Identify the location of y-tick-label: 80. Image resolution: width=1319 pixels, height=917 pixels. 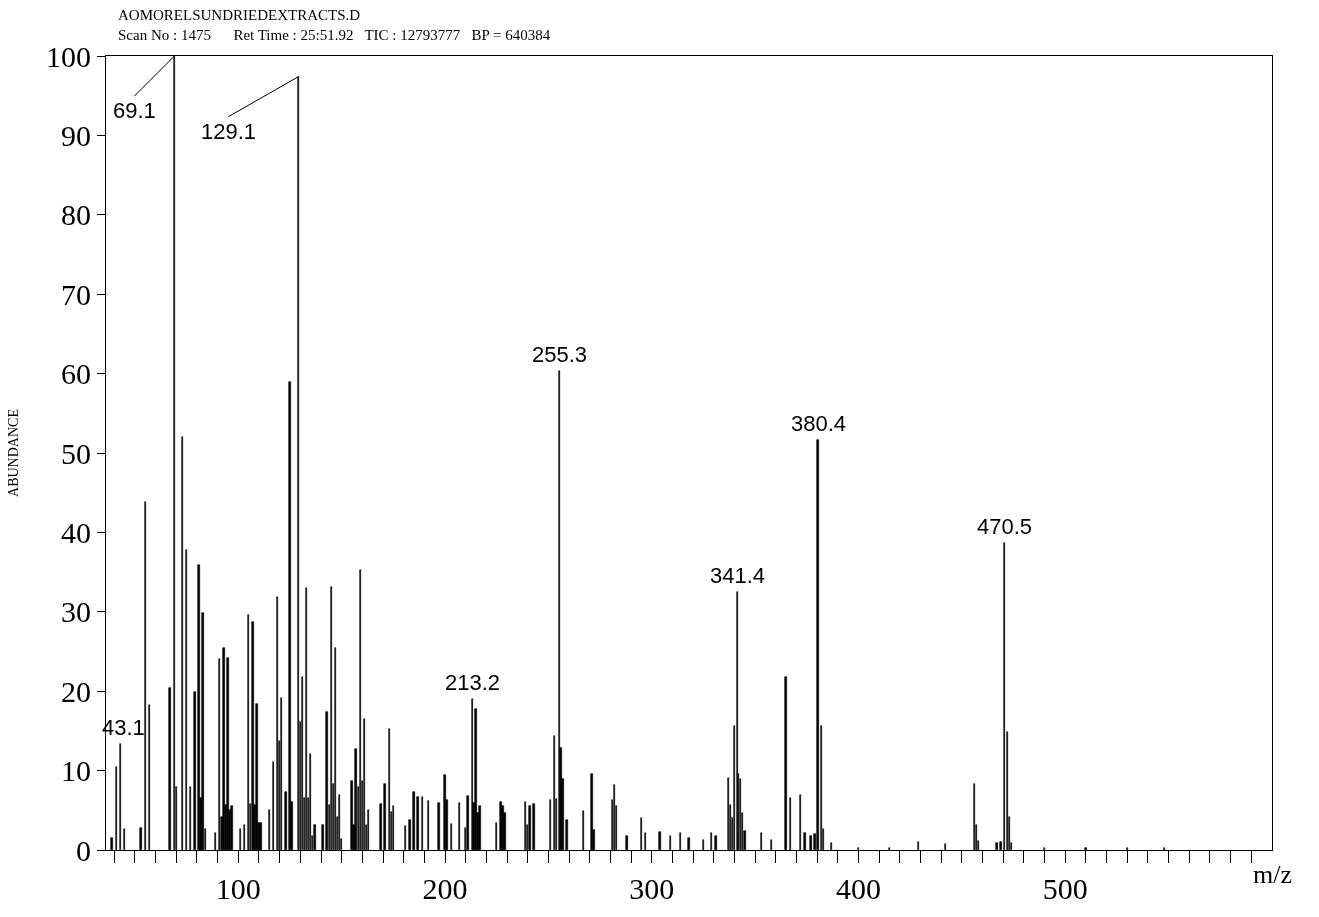
(76, 215).